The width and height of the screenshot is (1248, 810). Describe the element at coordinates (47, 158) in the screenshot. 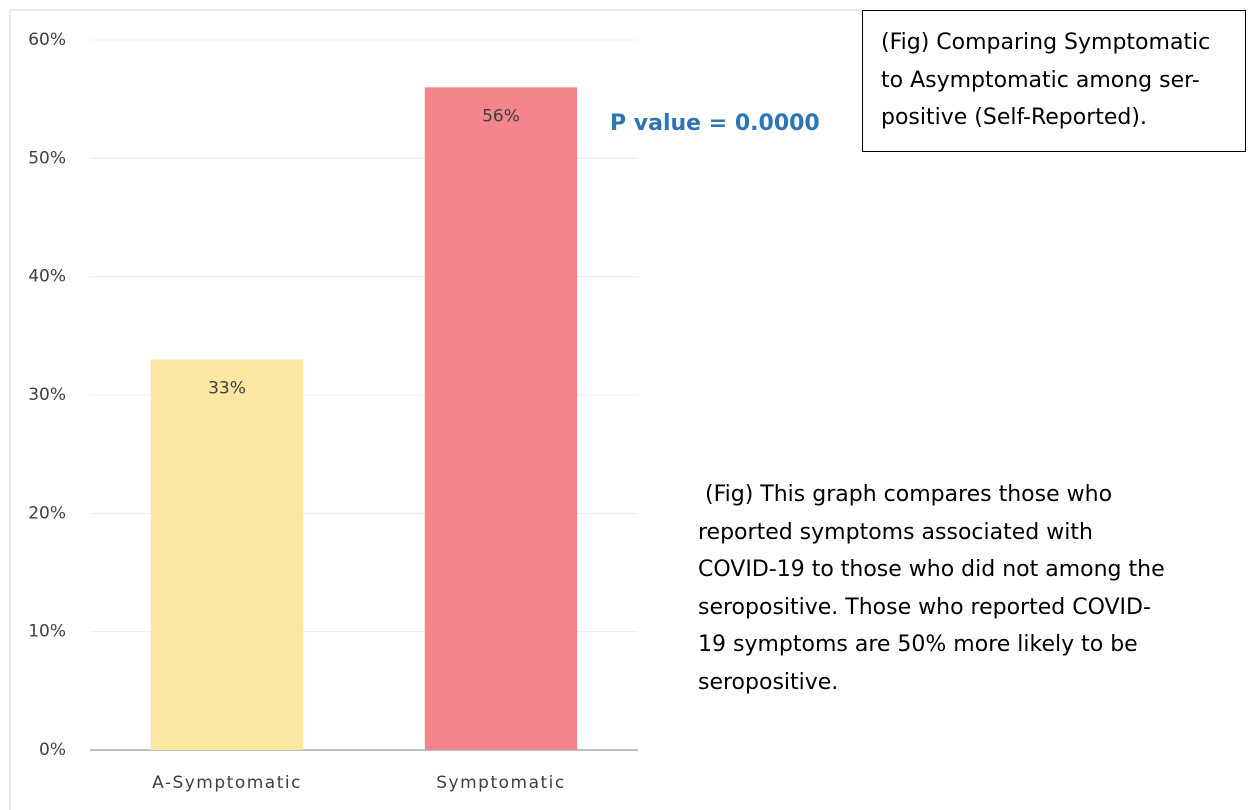

I see `y-tick-label: 50%` at that location.